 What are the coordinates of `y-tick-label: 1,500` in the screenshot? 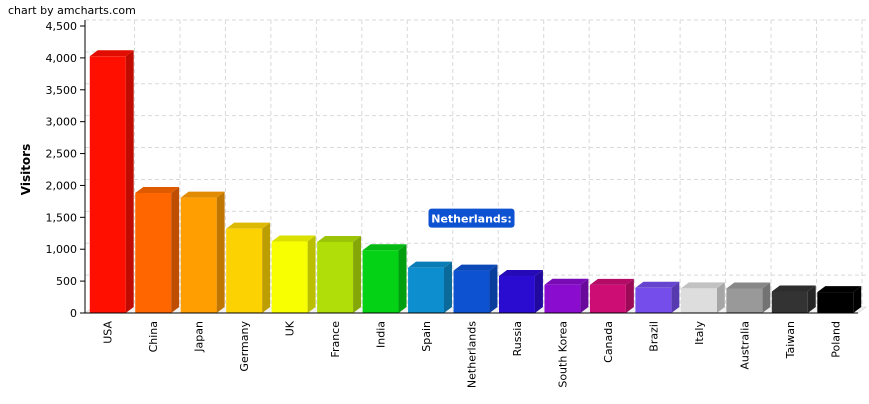 It's located at (62, 217).